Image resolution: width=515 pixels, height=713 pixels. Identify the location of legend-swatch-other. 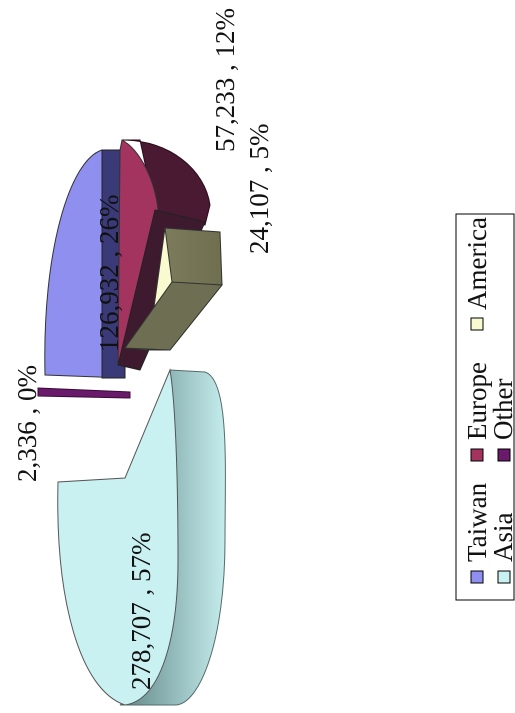
(504, 455).